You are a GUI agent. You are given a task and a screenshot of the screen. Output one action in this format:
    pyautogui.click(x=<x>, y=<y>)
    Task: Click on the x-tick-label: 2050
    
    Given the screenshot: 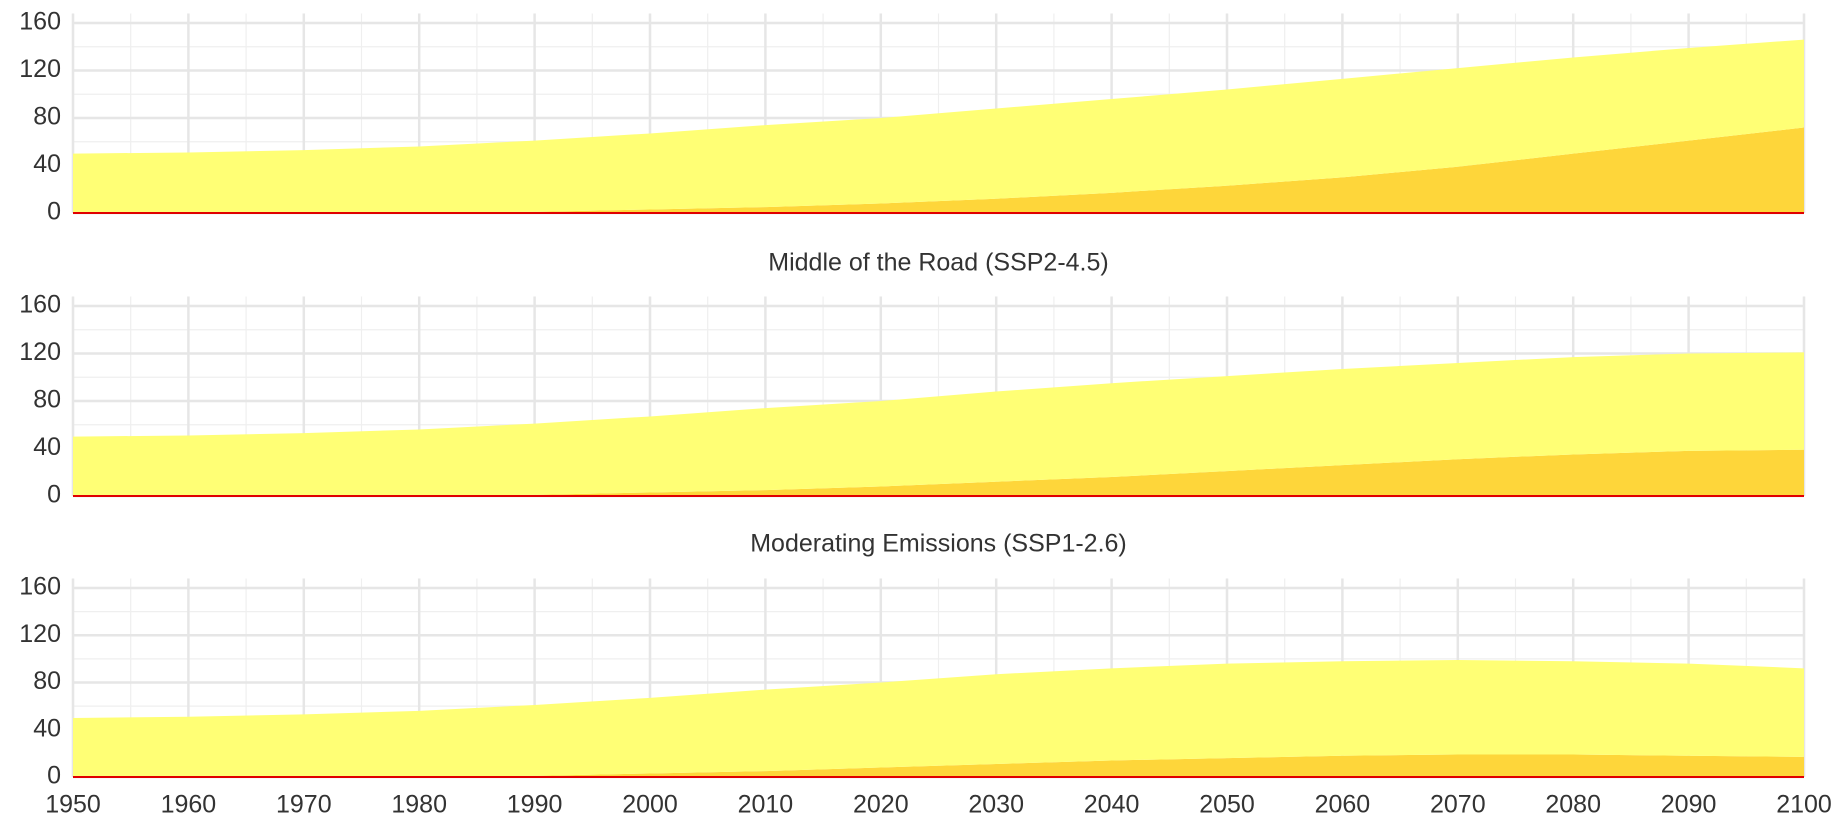 What is the action you would take?
    pyautogui.click(x=1227, y=805)
    